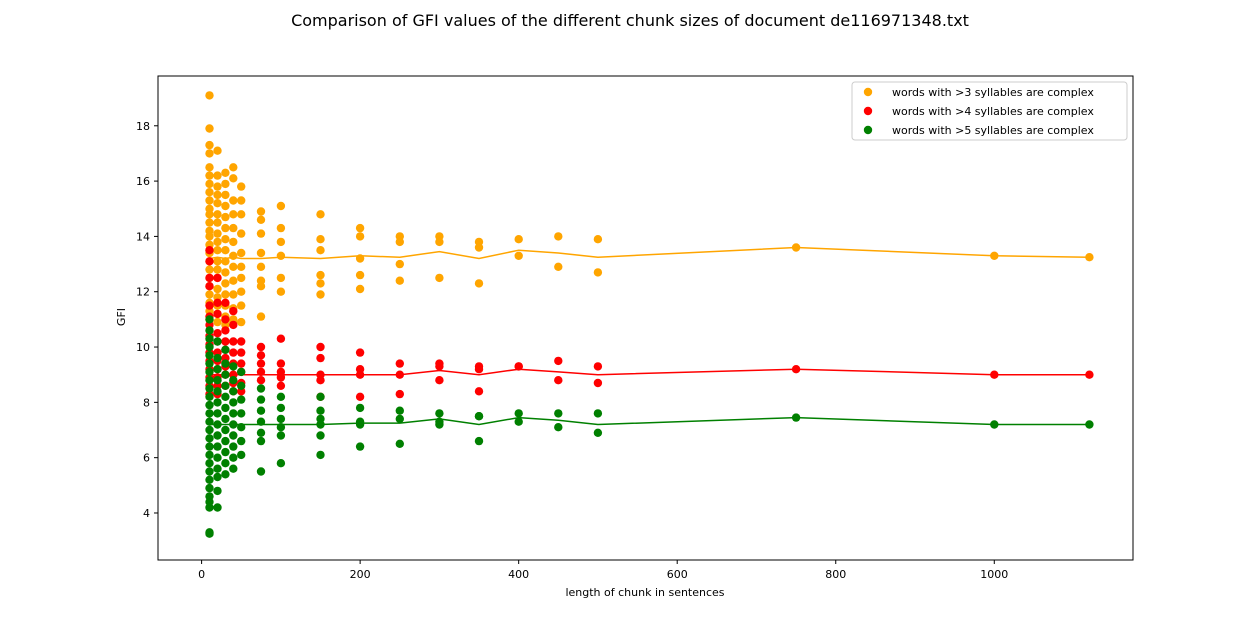 Image resolution: width=1260 pixels, height=630 pixels. Describe the element at coordinates (360, 574) in the screenshot. I see `x-tick-label: 200` at that location.